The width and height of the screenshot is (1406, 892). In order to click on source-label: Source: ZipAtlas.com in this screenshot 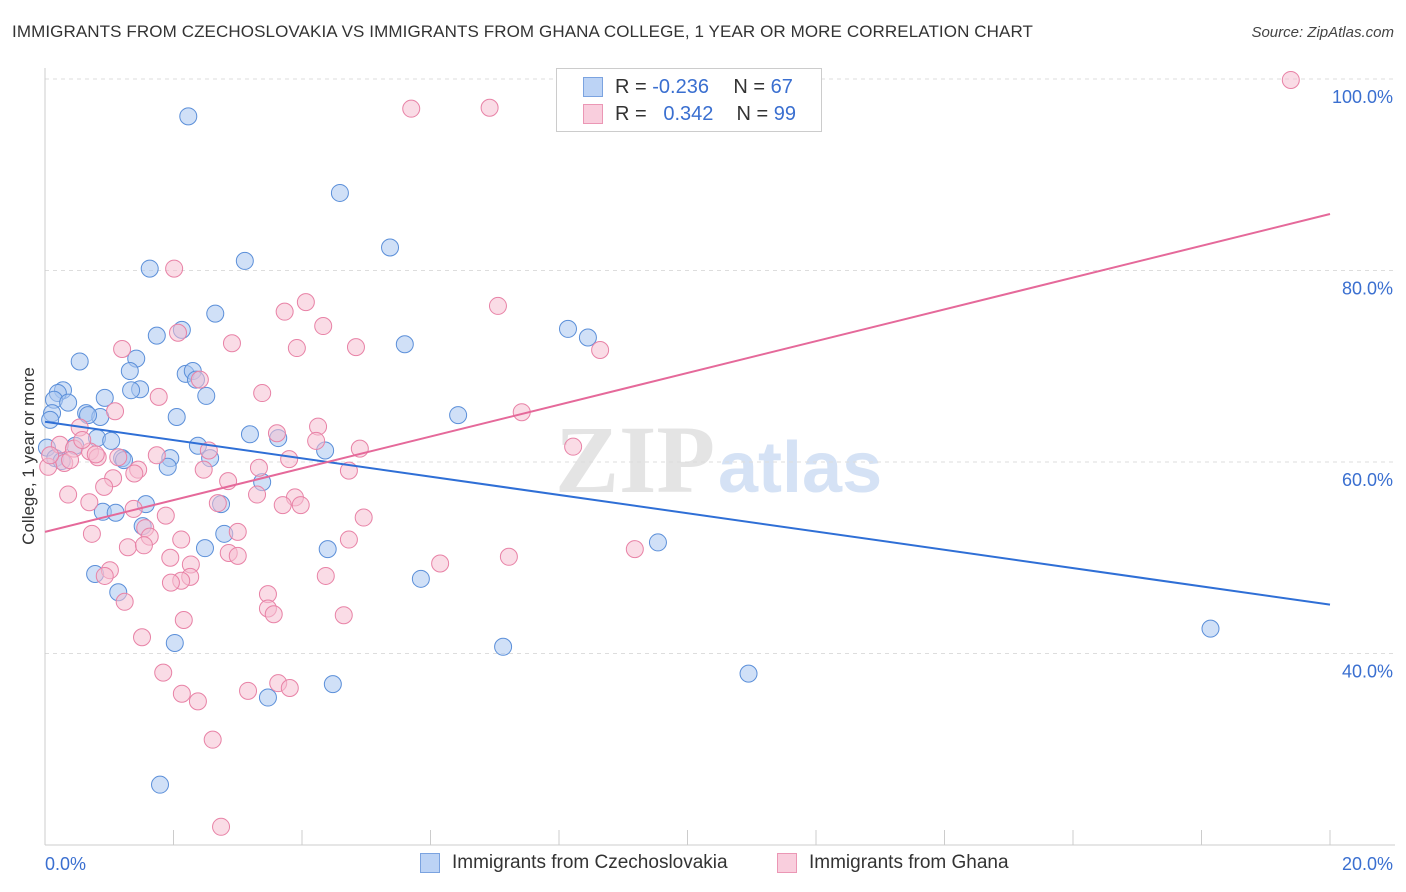, I will do `click(1322, 32)`.